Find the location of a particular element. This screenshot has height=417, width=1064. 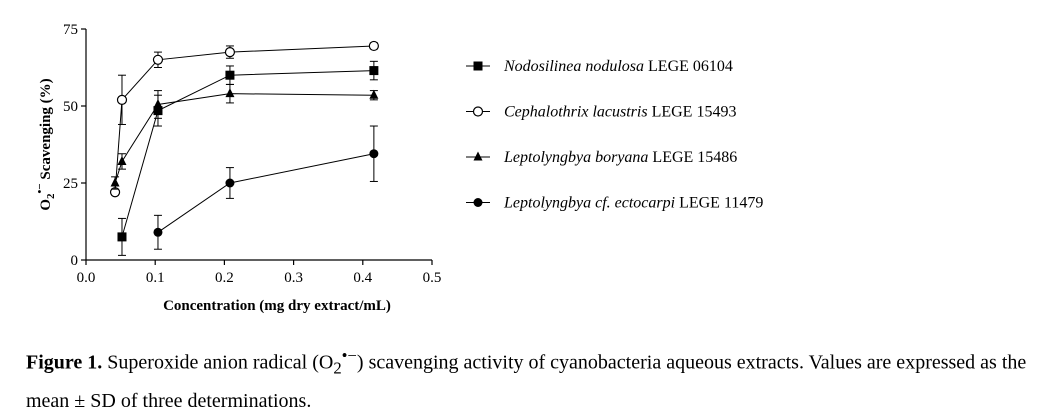

caption-sub: 2 is located at coordinates (337, 368).